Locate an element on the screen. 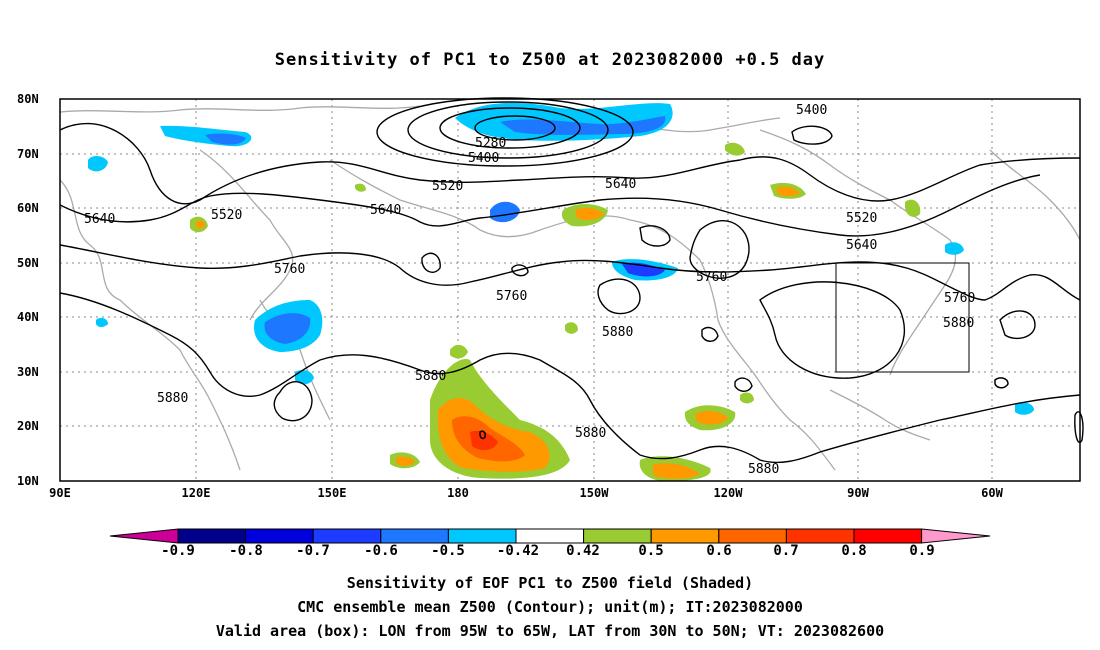 This screenshot has height=650, width=1100. lon-label-90w: 90W is located at coordinates (858, 493).